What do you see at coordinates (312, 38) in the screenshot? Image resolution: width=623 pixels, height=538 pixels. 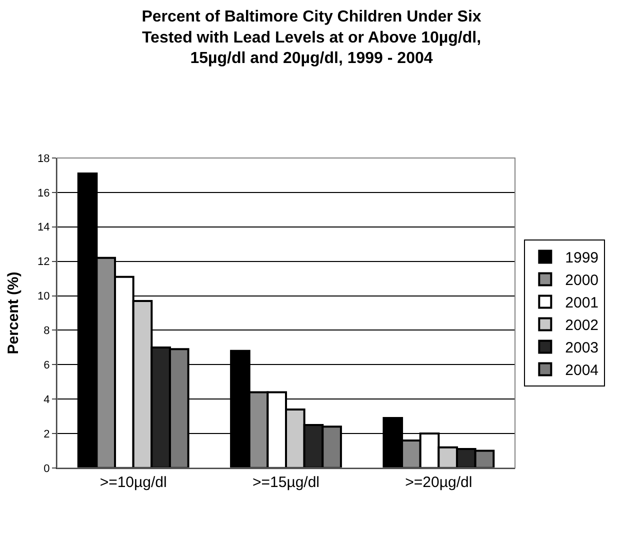 I see `chart-title: Percent of Baltimore City Children Under Six Tested with Lead Levels at or Above 10µg/dl, 15µg/dl and 20µg/dl, 1999 - 2004` at bounding box center [312, 38].